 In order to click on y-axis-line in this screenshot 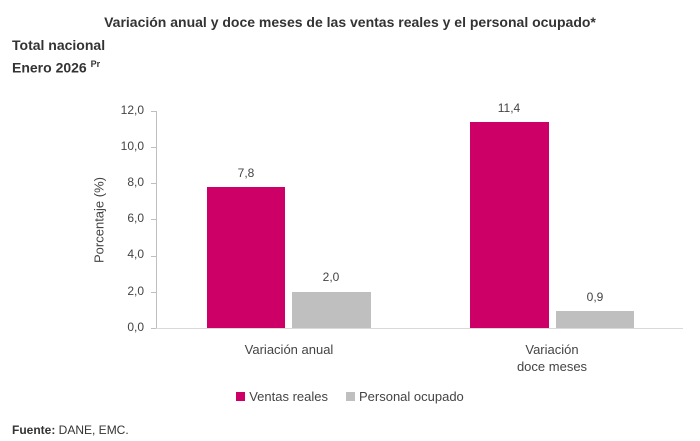, I will do `click(156, 220)`.